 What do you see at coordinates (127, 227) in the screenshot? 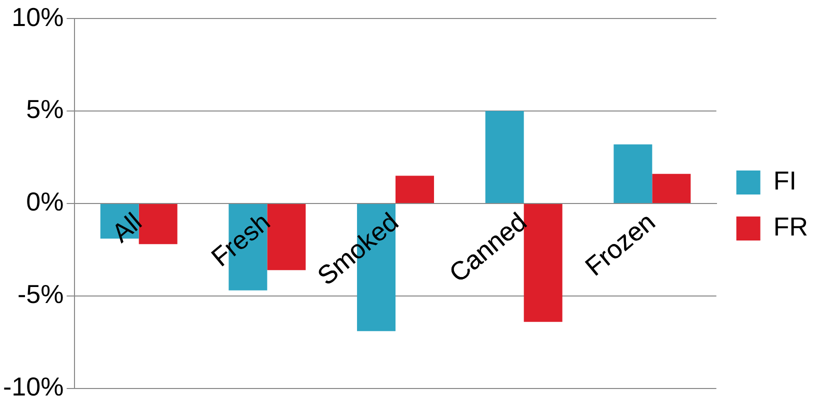
I see `x-tick-label: All` at bounding box center [127, 227].